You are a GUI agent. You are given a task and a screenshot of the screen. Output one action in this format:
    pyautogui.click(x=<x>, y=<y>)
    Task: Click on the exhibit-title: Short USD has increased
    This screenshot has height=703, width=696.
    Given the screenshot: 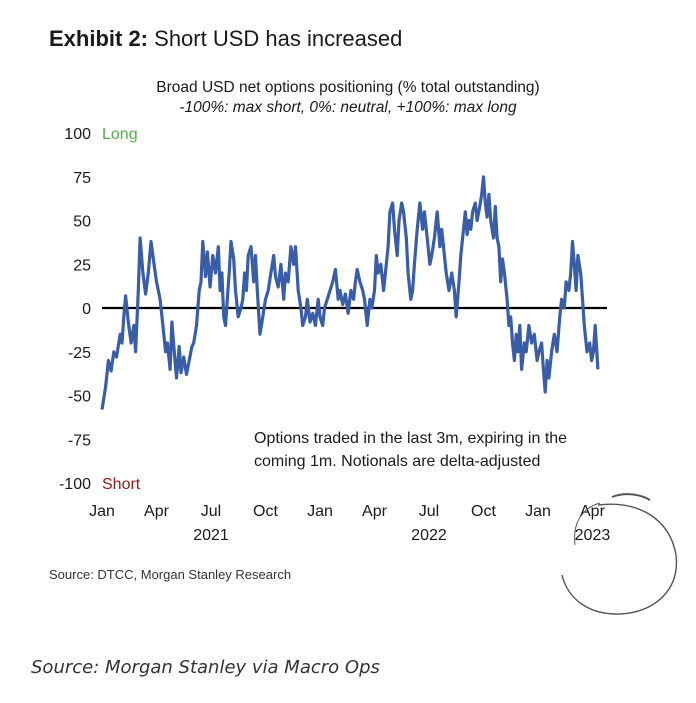 What is the action you would take?
    pyautogui.click(x=278, y=38)
    